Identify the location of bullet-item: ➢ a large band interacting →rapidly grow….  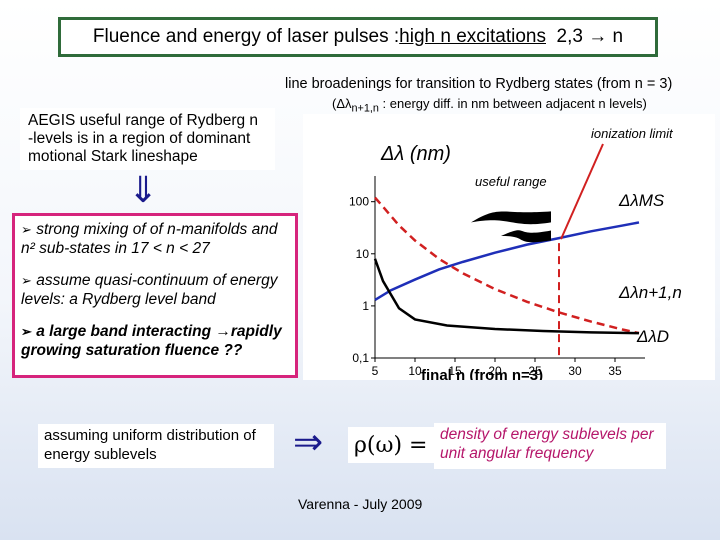
(155, 341).